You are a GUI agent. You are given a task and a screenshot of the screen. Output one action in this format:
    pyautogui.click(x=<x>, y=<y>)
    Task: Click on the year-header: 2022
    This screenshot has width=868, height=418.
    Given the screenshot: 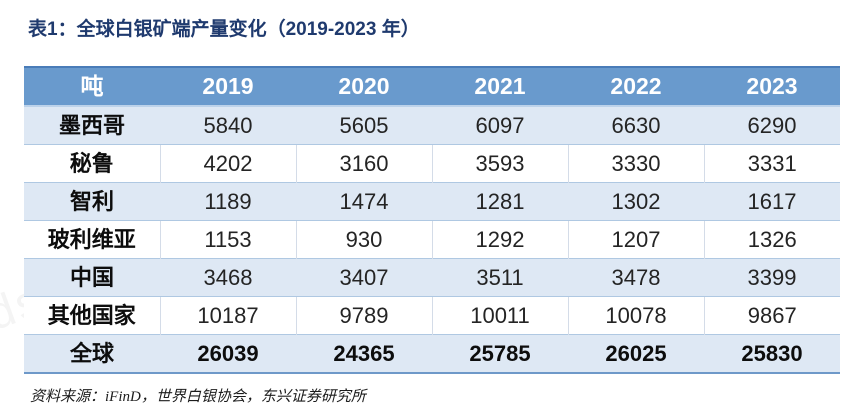 What is the action you would take?
    pyautogui.click(x=636, y=87)
    